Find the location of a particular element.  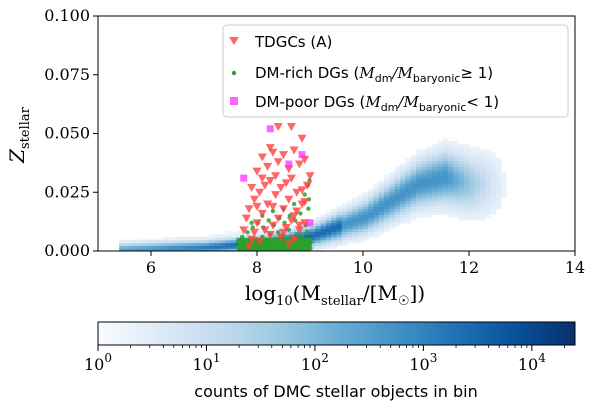

x-axis-label: log10(Mstellar/[M☉]) is located at coordinates (335, 295).